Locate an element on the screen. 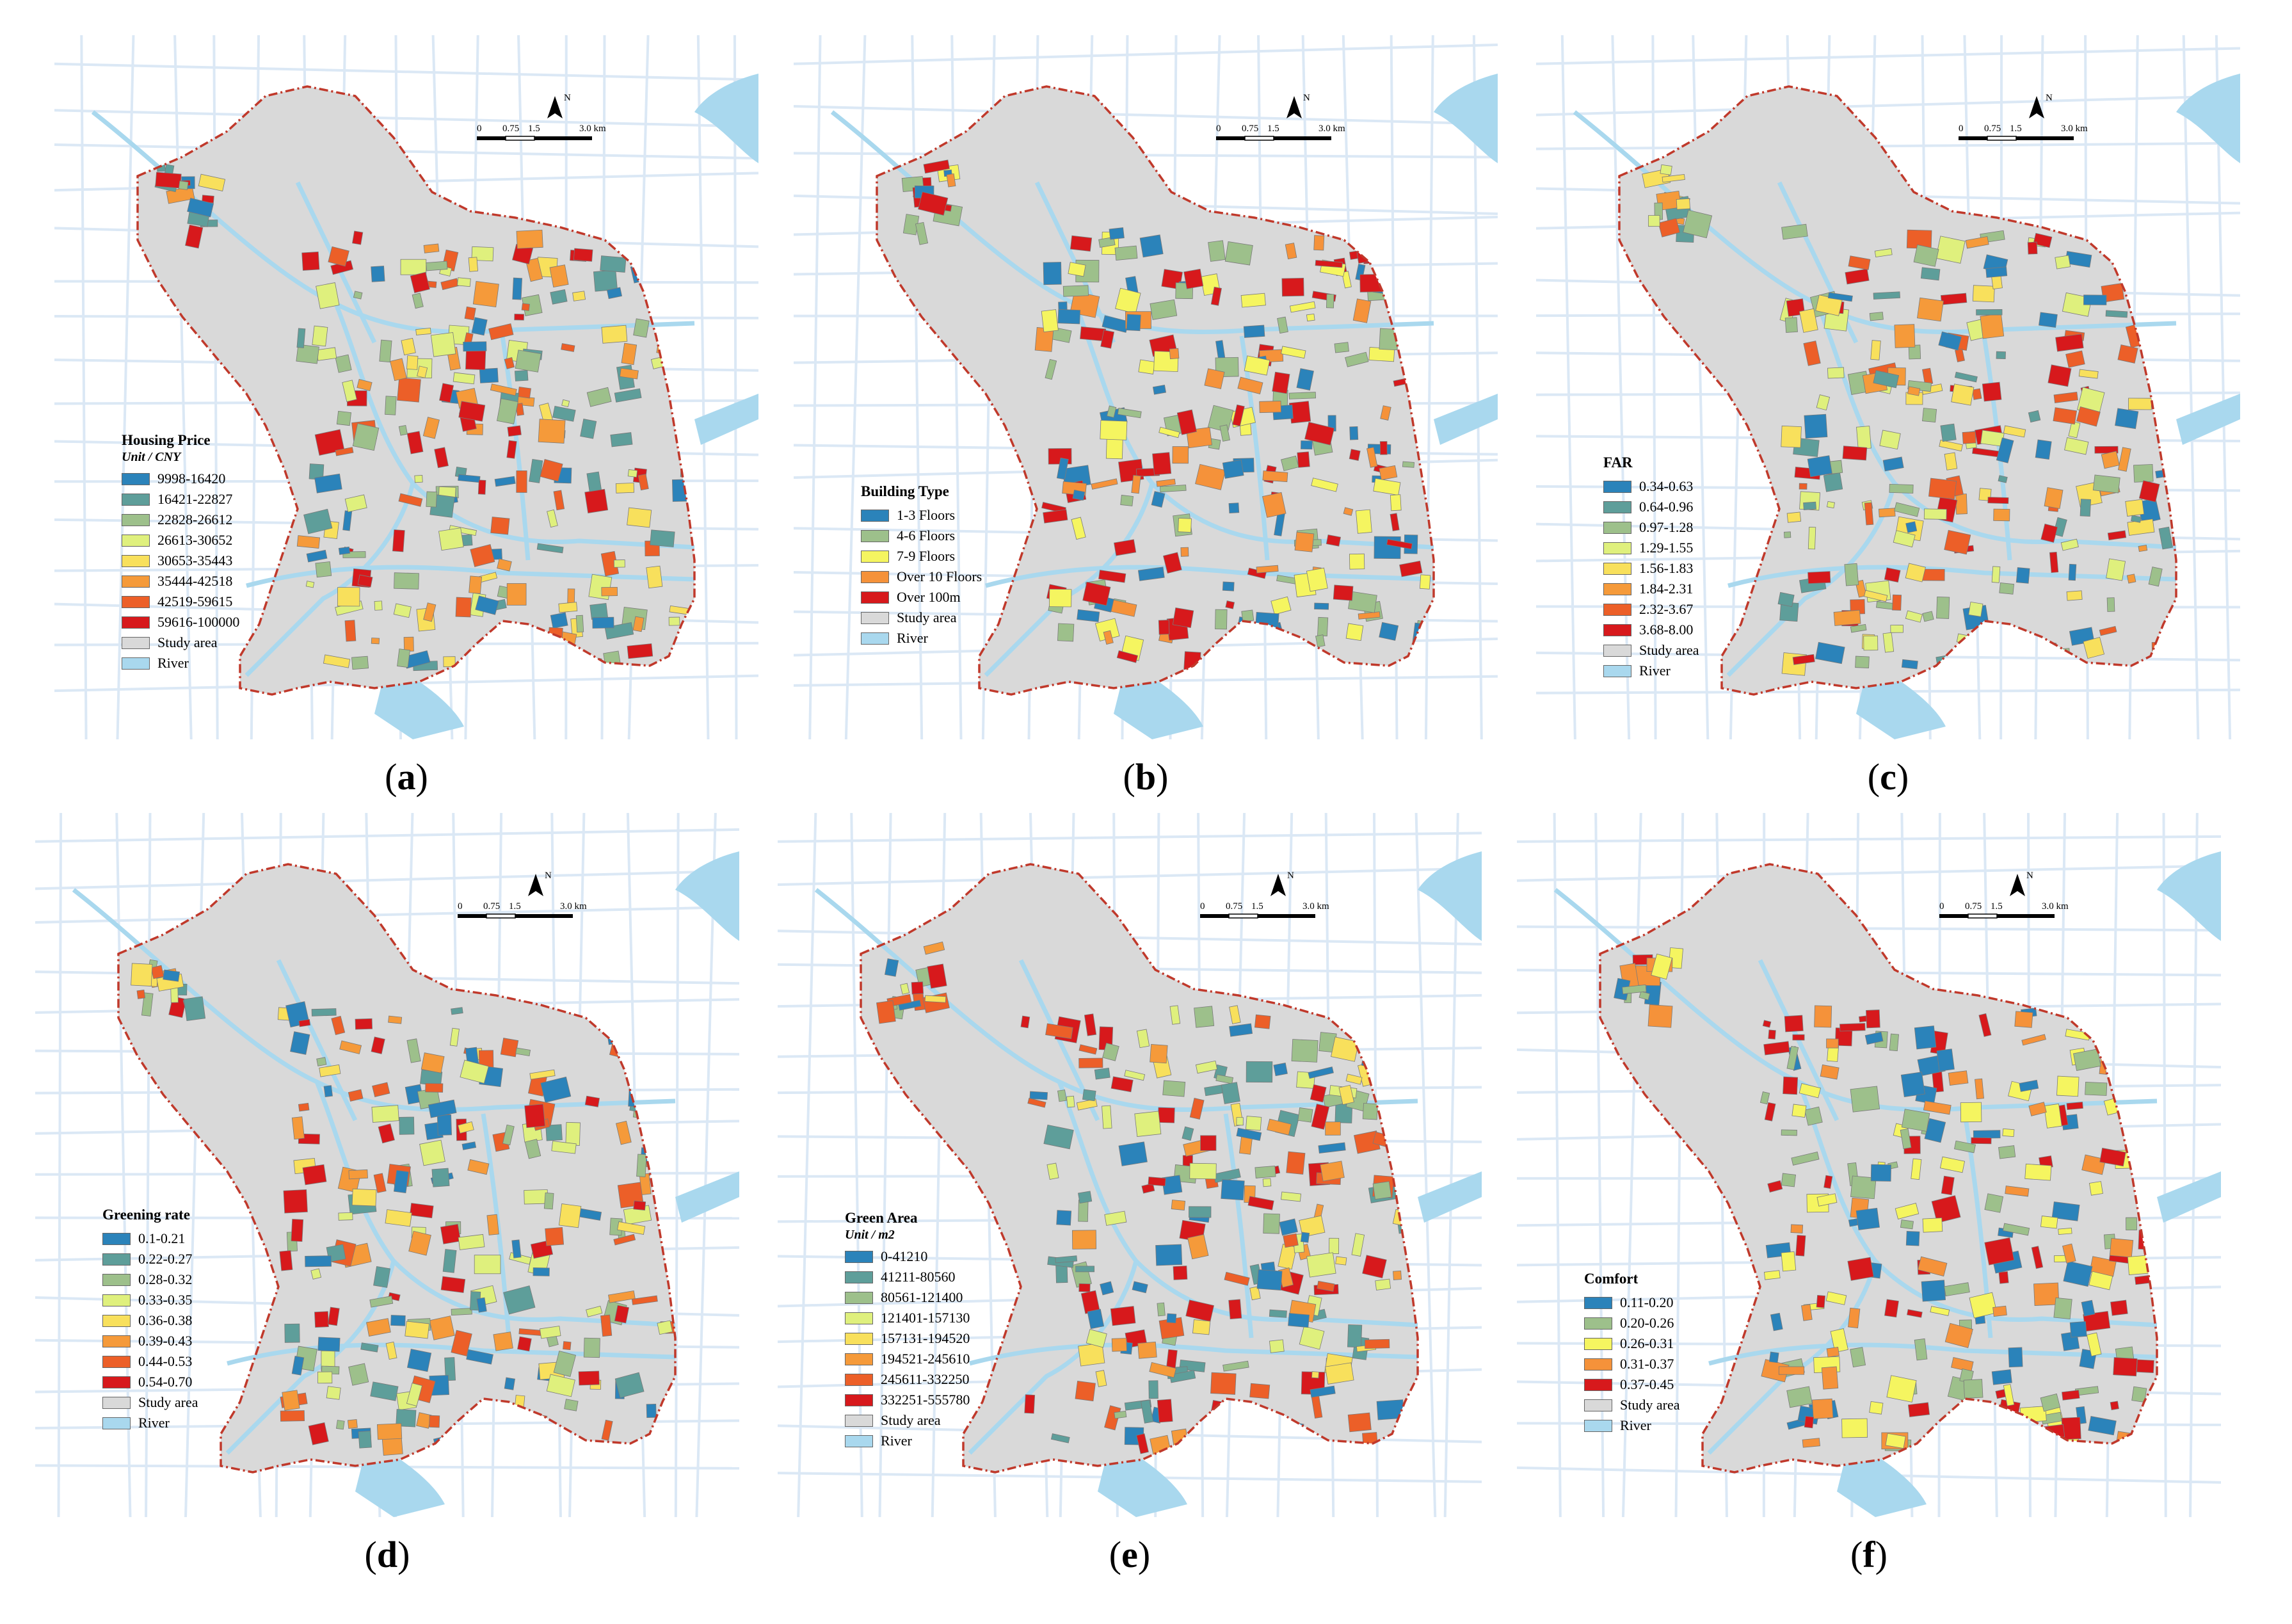 This screenshot has height=1624, width=2292. legend-item: 0.11-0.20 is located at coordinates (1632, 1302).